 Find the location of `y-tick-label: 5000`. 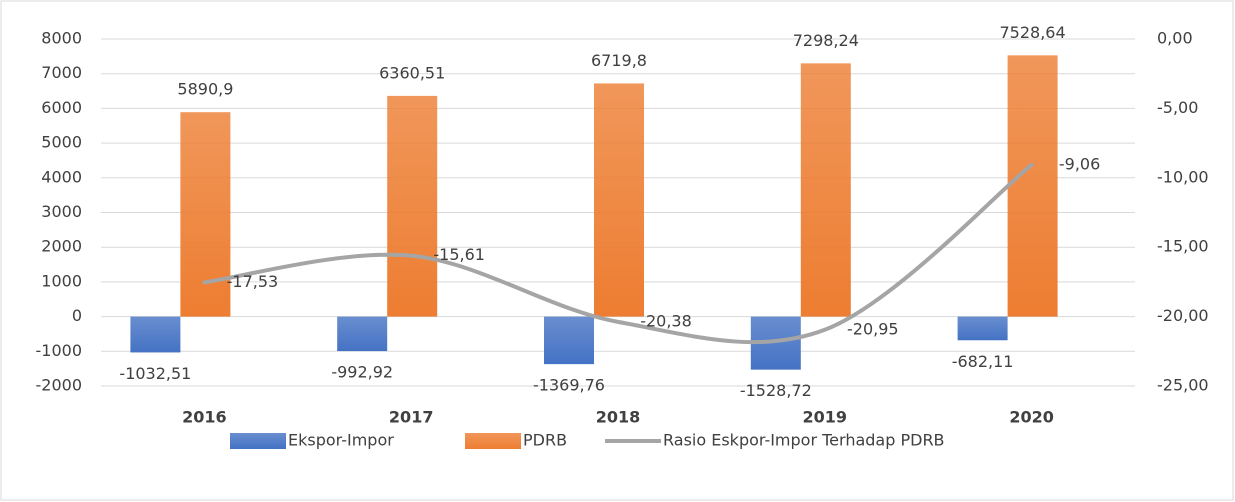

y-tick-label: 5000 is located at coordinates (61, 142).